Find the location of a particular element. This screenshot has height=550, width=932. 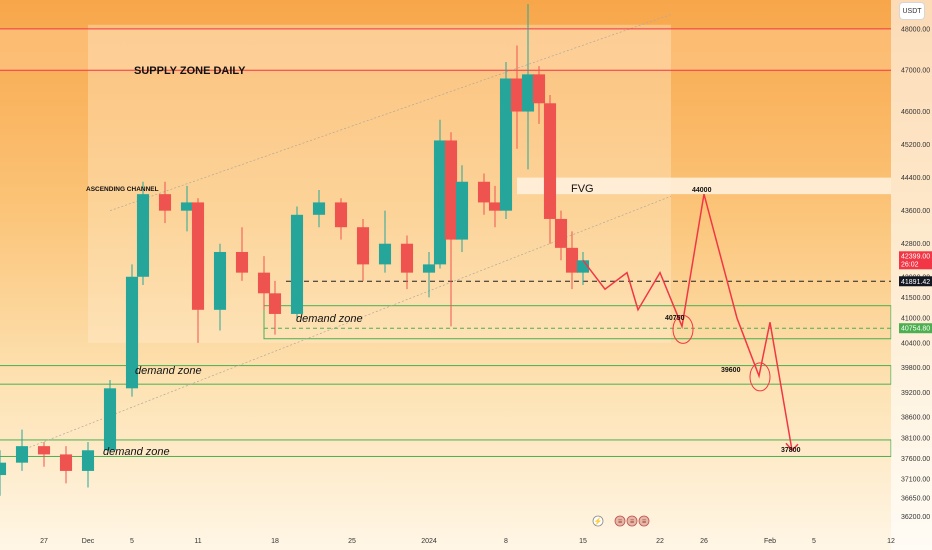

x-tick-label: 18 is located at coordinates (275, 541).